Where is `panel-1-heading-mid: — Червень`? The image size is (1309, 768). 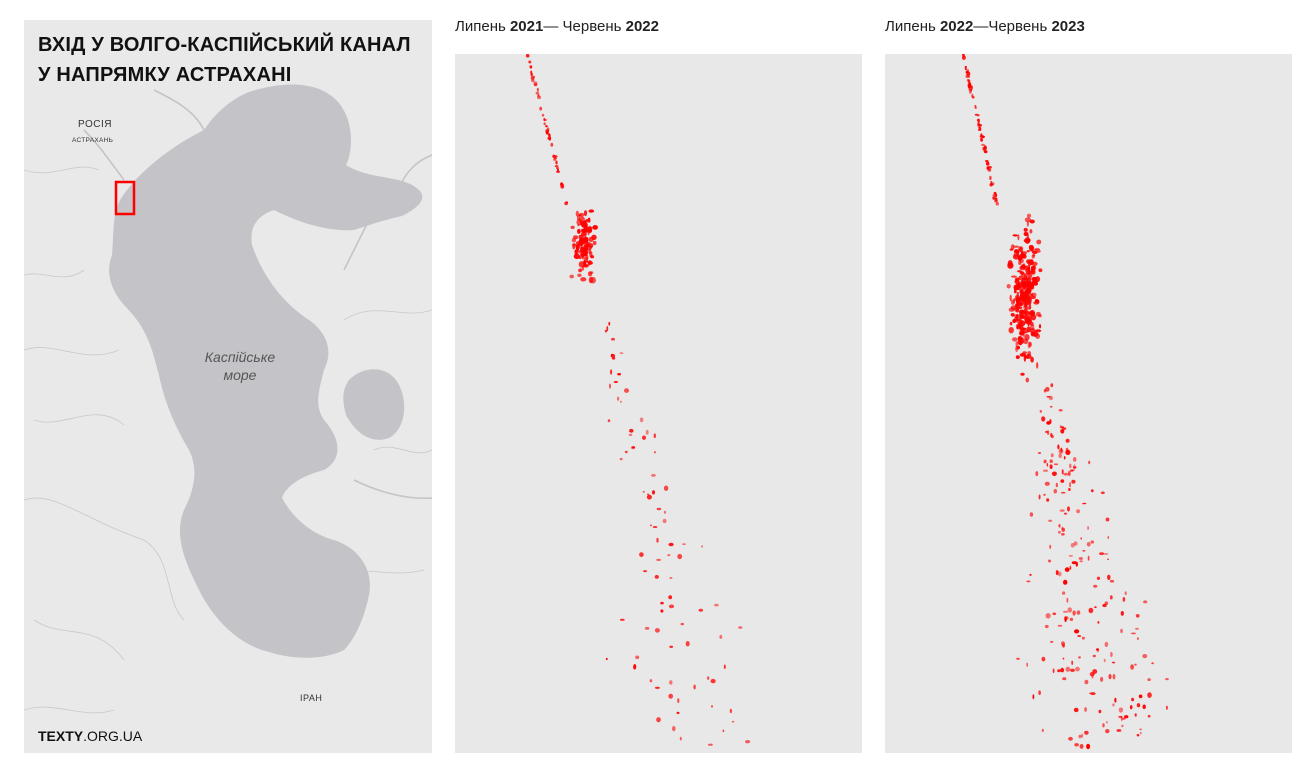
panel-1-heading-mid: — Червень is located at coordinates (584, 26).